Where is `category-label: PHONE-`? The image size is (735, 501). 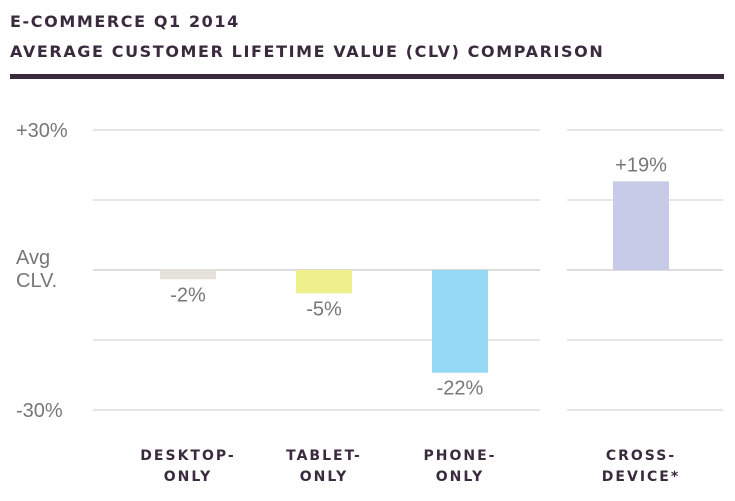
category-label: PHONE- is located at coordinates (460, 456).